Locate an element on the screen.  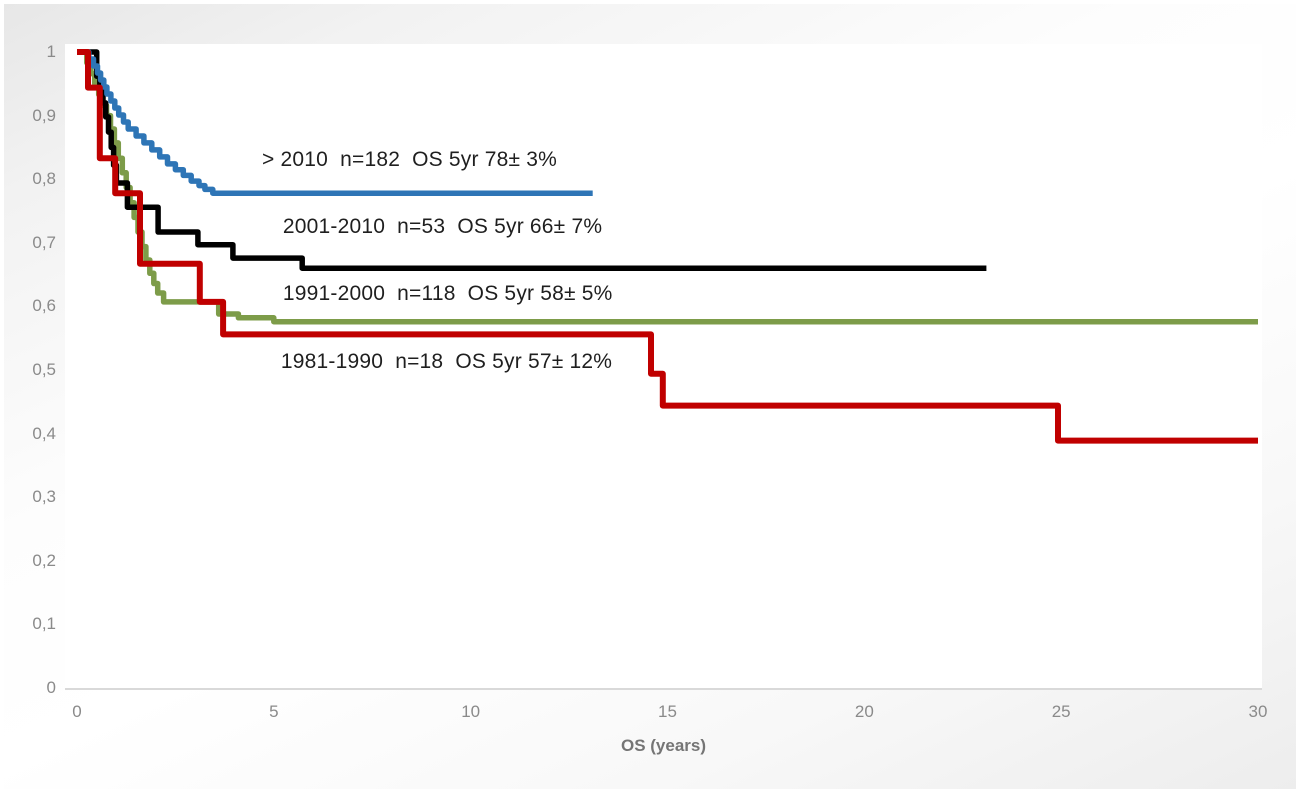
y-tick-label: 0,1 is located at coordinates (44, 624).